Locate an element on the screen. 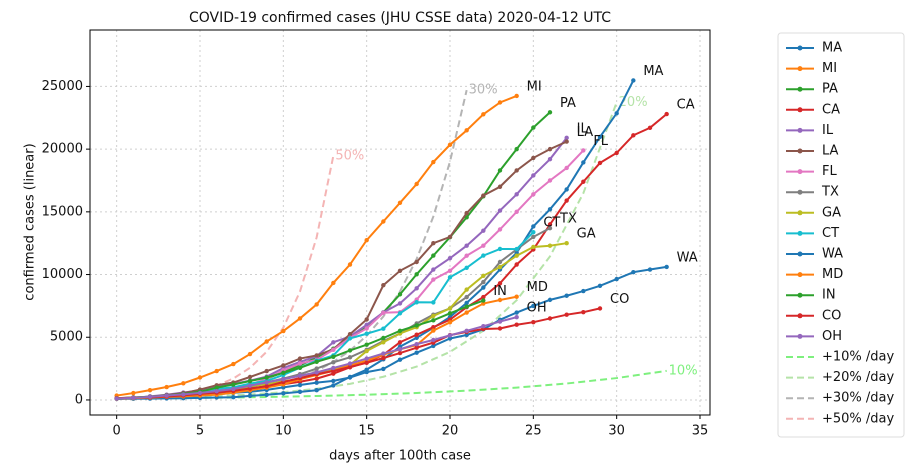  series-end-label: WA is located at coordinates (687, 257).